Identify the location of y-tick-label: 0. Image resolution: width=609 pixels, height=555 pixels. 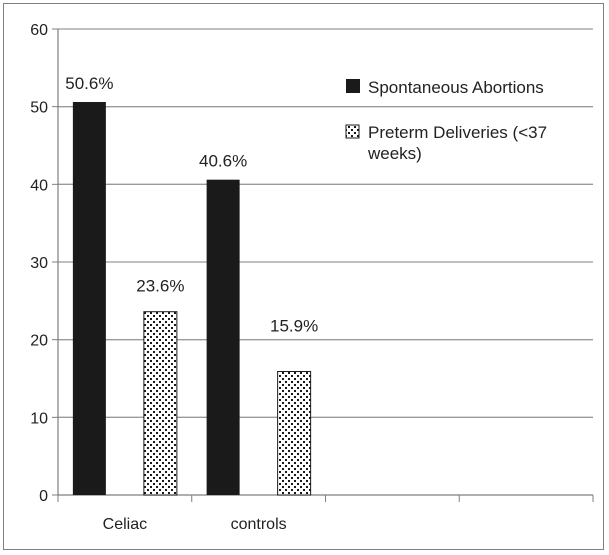
(43, 496).